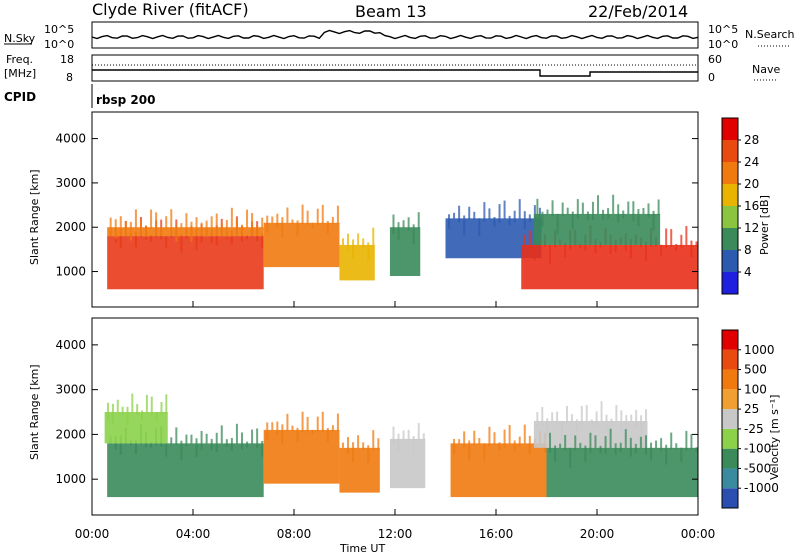 The width and height of the screenshot is (800, 554). Describe the element at coordinates (597, 534) in the screenshot. I see `x-tick-label: 20:00` at that location.